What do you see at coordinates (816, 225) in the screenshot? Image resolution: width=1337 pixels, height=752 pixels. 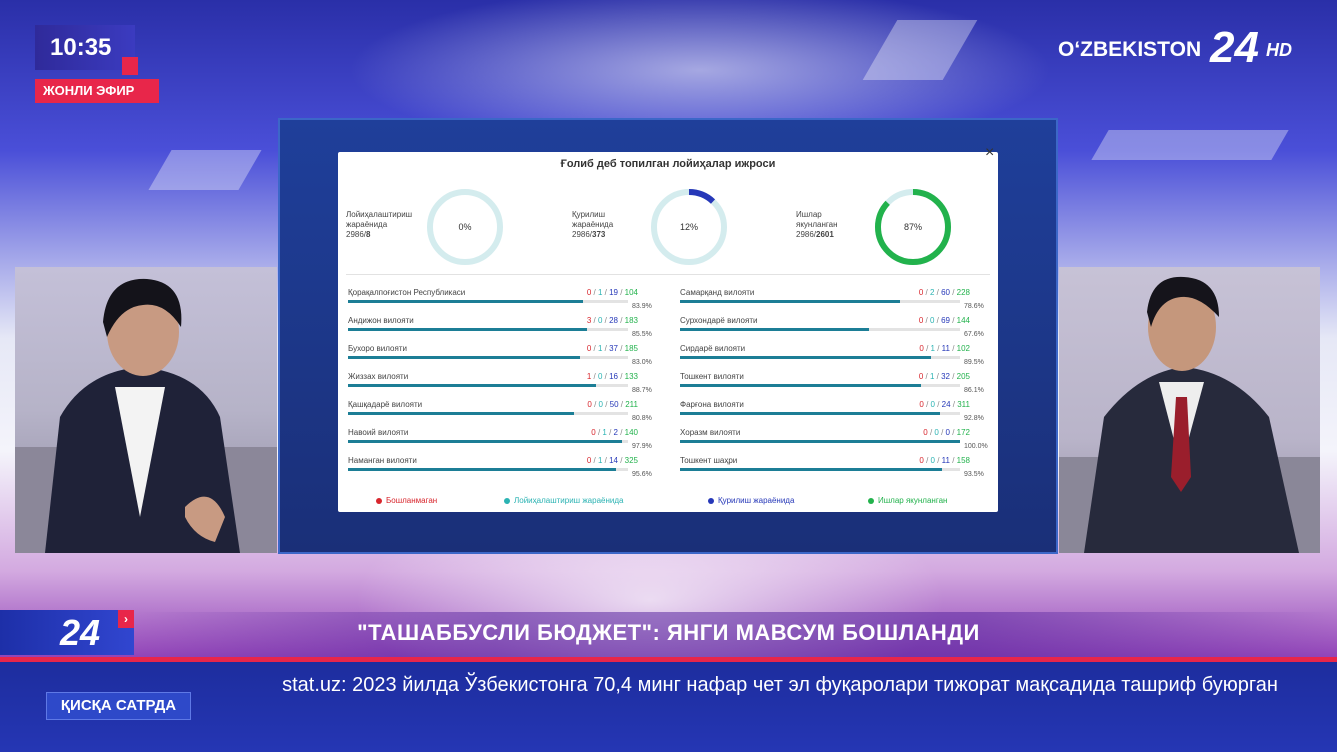 I see `gauge-label: Ишлар якунланган 2986/2601` at bounding box center [816, 225].